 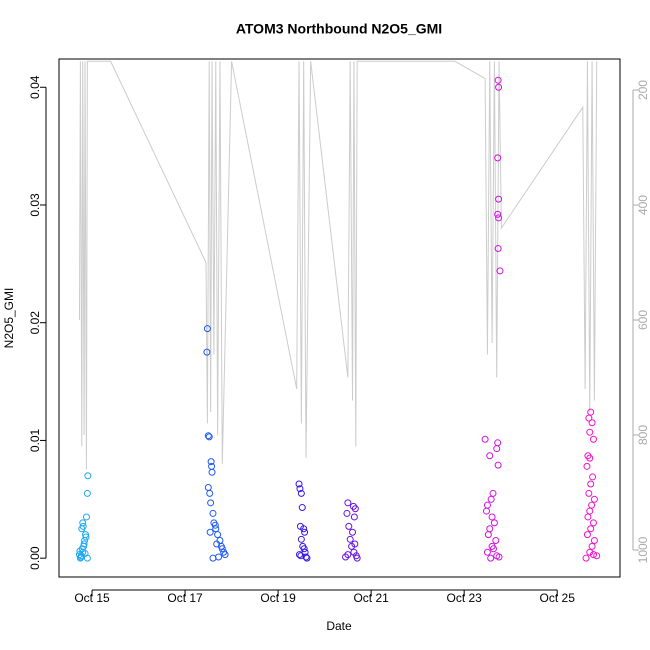 What do you see at coordinates (92, 598) in the screenshot?
I see `x-tick-label: Oct 15` at bounding box center [92, 598].